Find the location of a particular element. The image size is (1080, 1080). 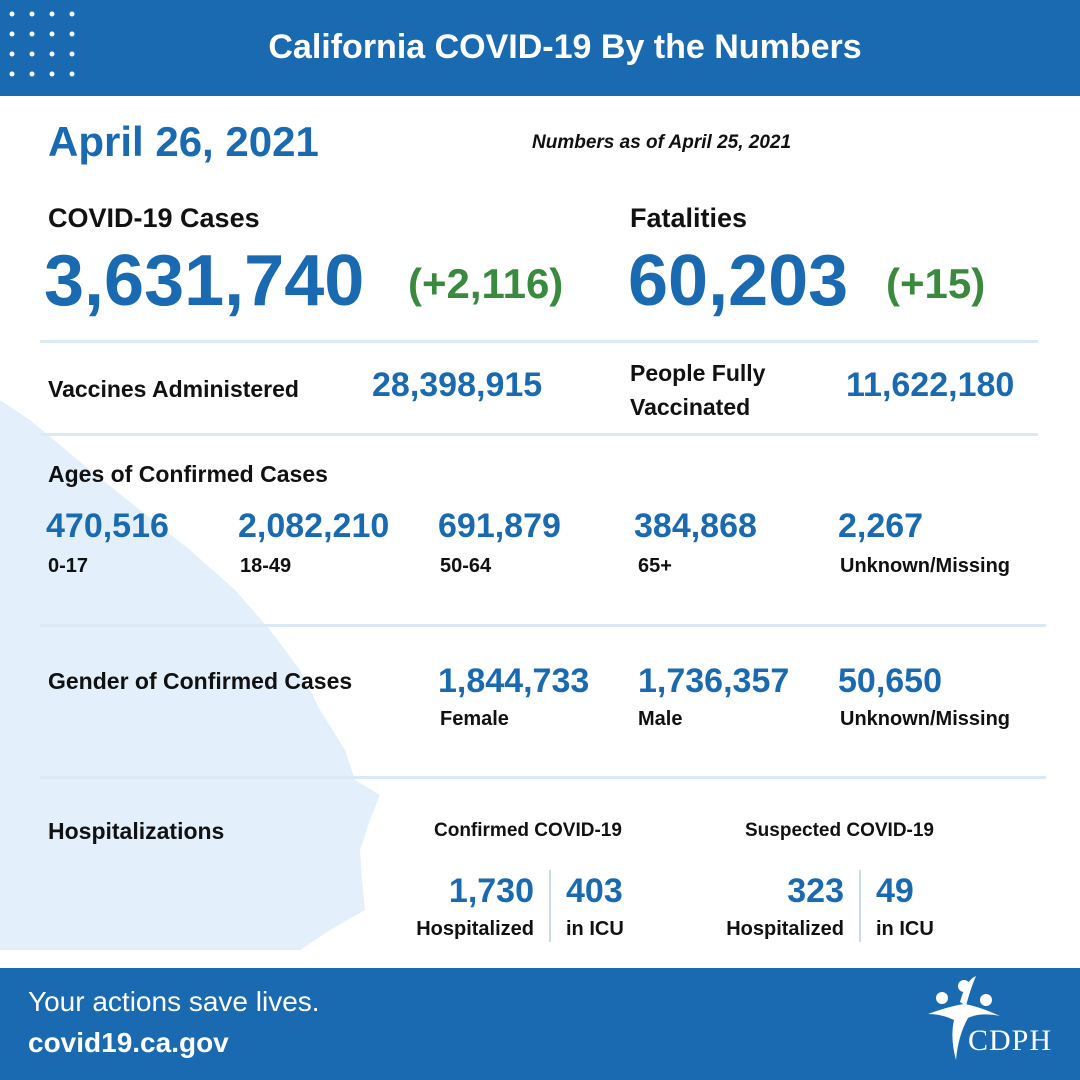

vaccines-administered-value: 28,398,915 is located at coordinates (457, 385).